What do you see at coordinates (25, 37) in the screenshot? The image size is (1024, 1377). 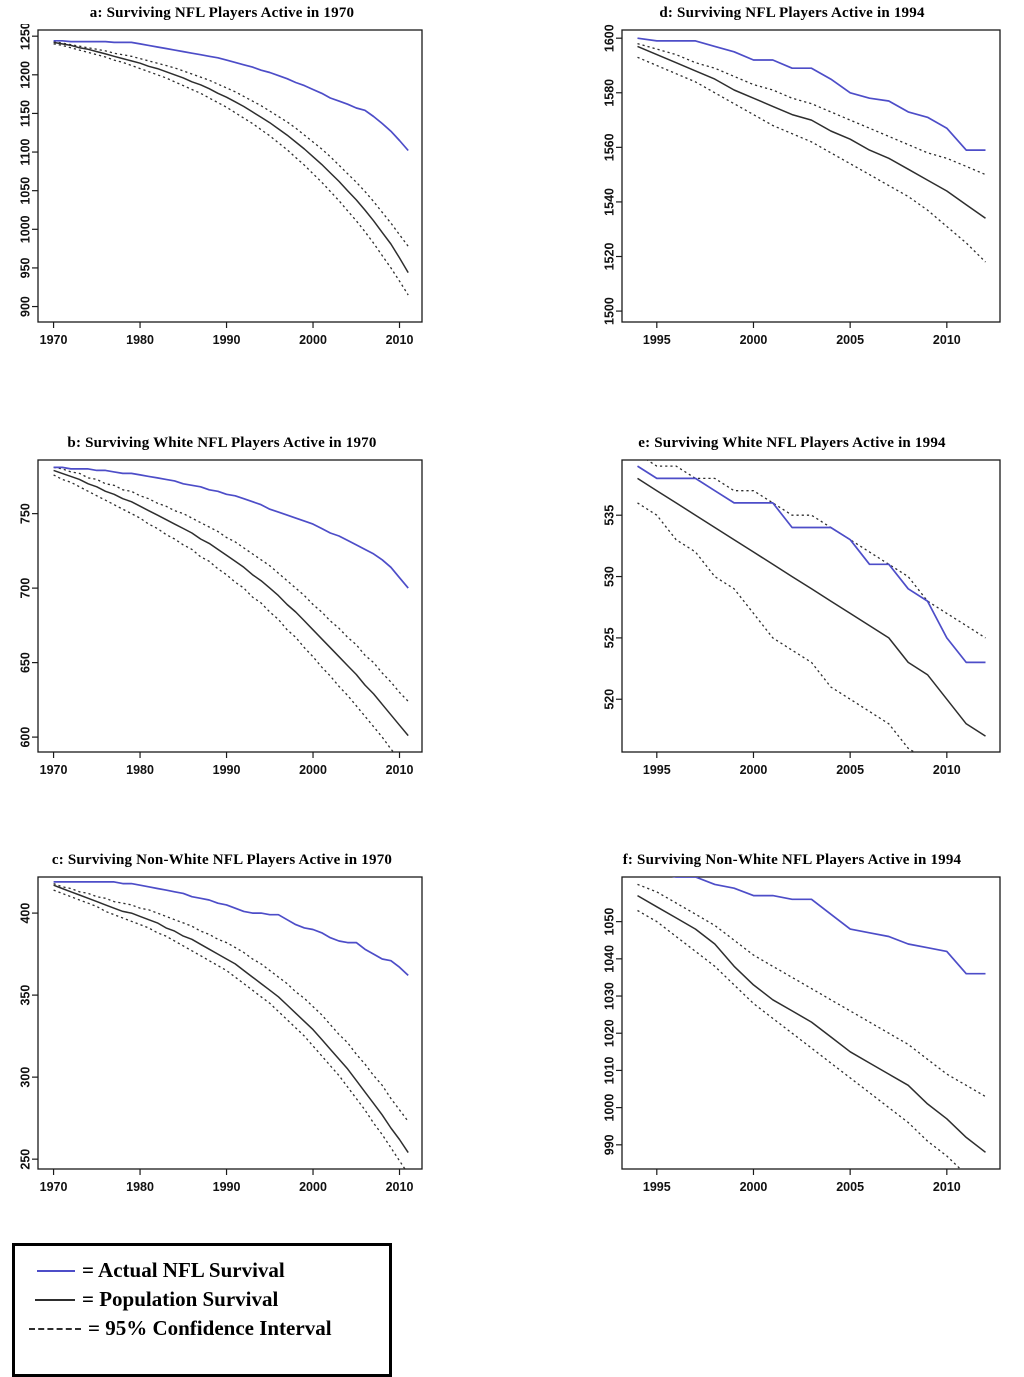 I see `y-tick-label: 1250` at bounding box center [25, 37].